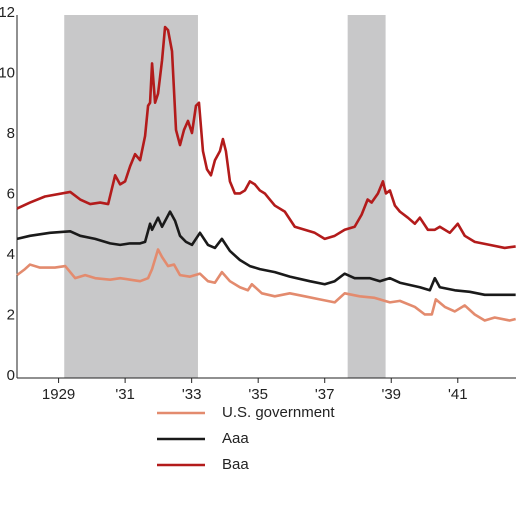  Describe the element at coordinates (325, 394) in the screenshot. I see `x-tick-label: '37` at that location.